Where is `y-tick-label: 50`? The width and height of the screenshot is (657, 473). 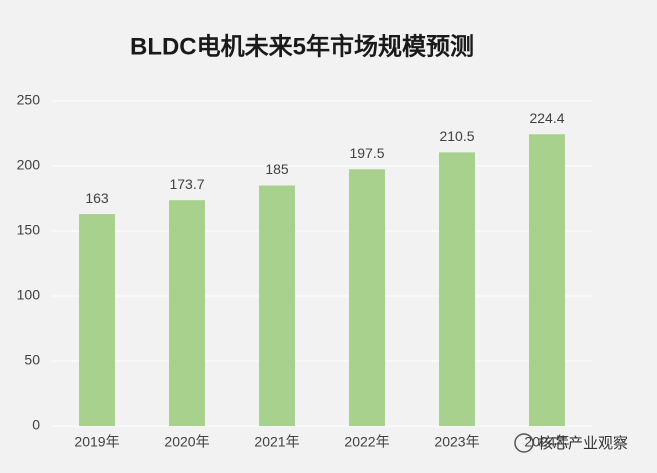 y-tick-label: 50 is located at coordinates (32, 360).